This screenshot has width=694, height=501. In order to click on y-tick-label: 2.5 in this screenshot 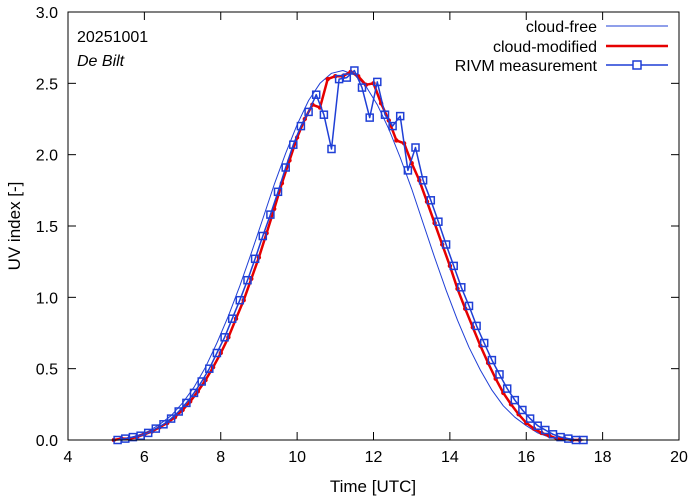, I will do `click(47, 84)`.